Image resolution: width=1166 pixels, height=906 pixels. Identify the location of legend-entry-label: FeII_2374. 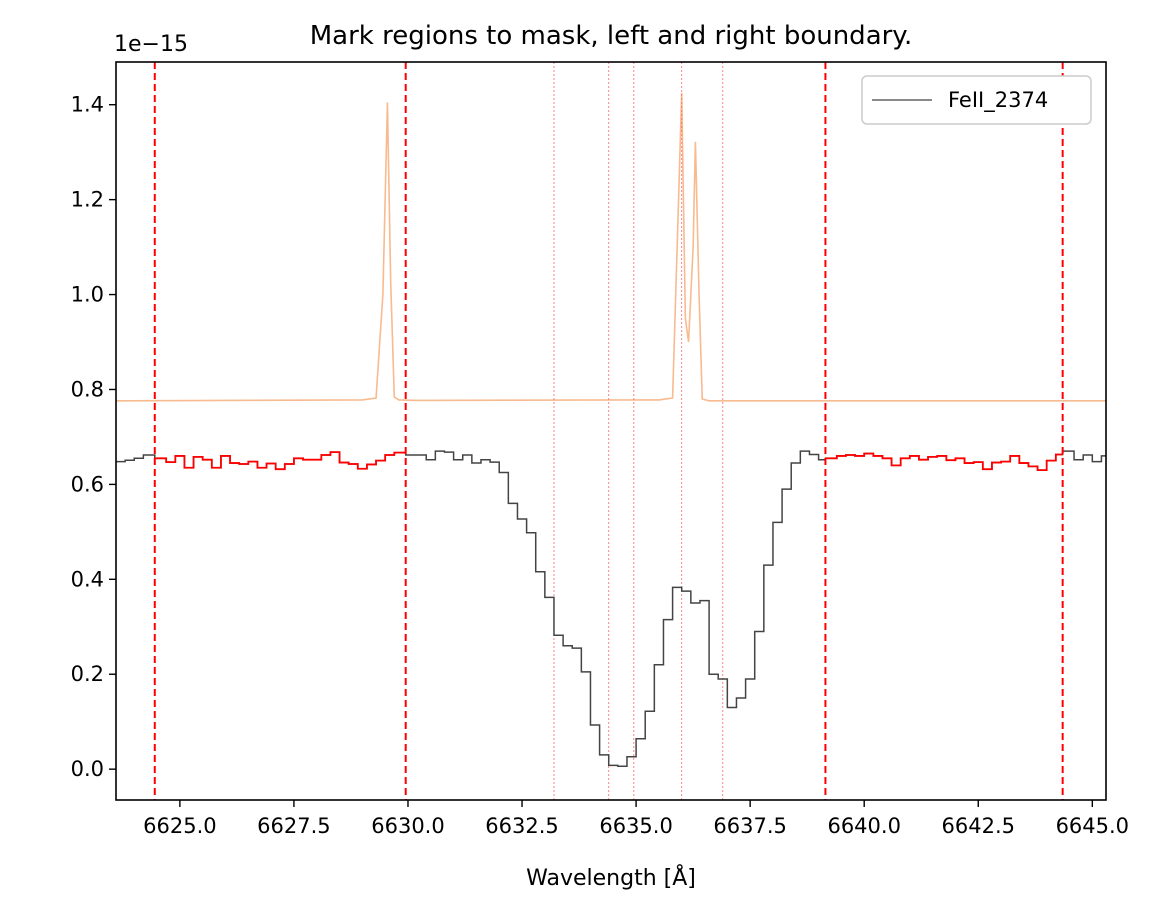
(998, 100).